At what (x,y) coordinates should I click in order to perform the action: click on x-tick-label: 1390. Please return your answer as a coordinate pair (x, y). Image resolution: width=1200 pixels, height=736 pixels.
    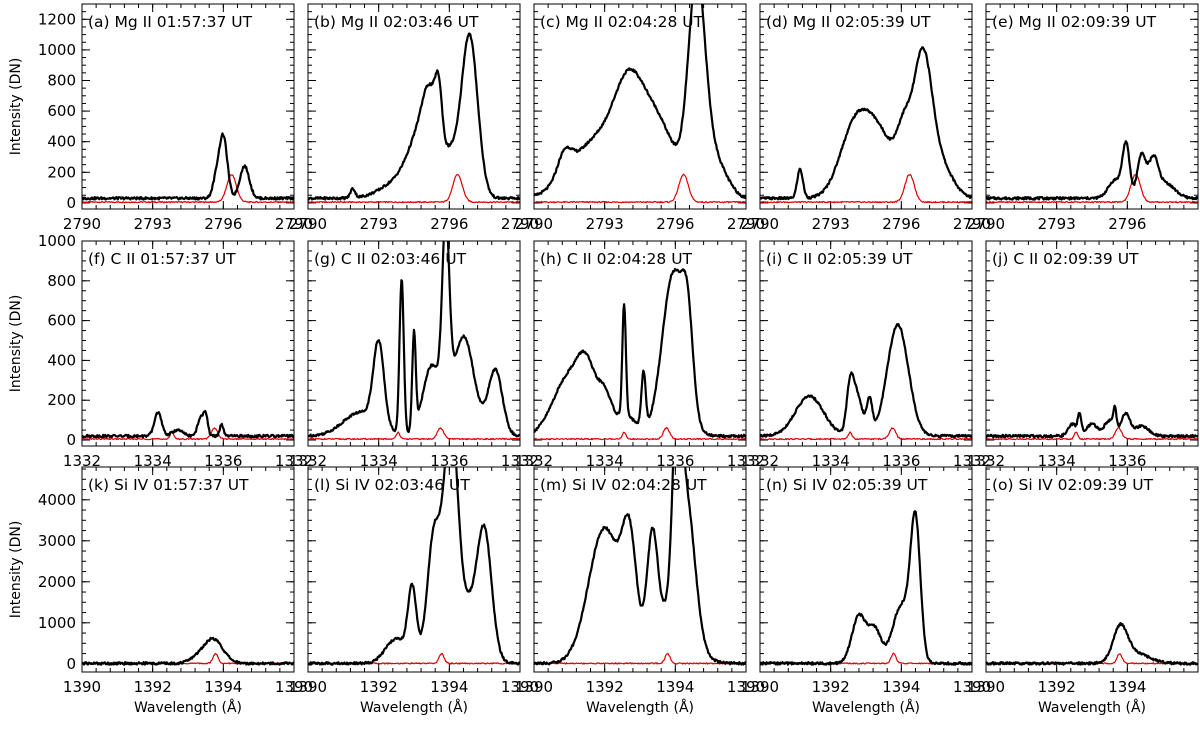
    Looking at the image, I should click on (82, 687).